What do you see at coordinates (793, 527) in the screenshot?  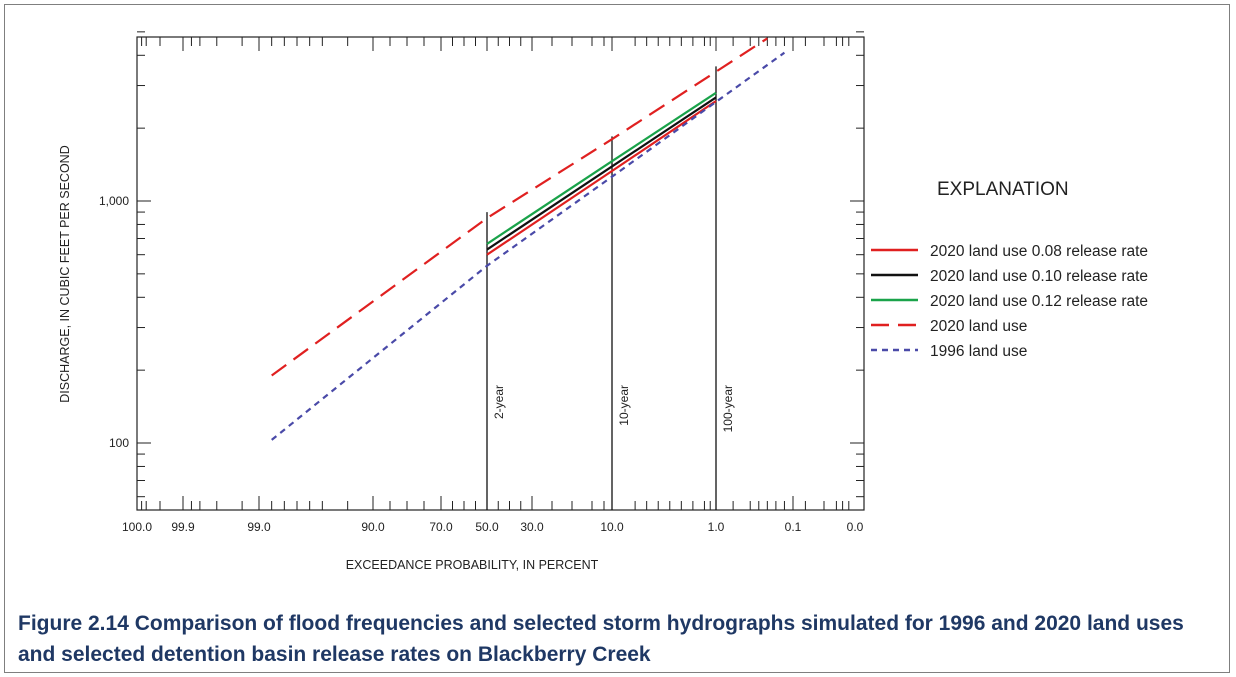 I see `x-tick-label: 0.1` at bounding box center [793, 527].